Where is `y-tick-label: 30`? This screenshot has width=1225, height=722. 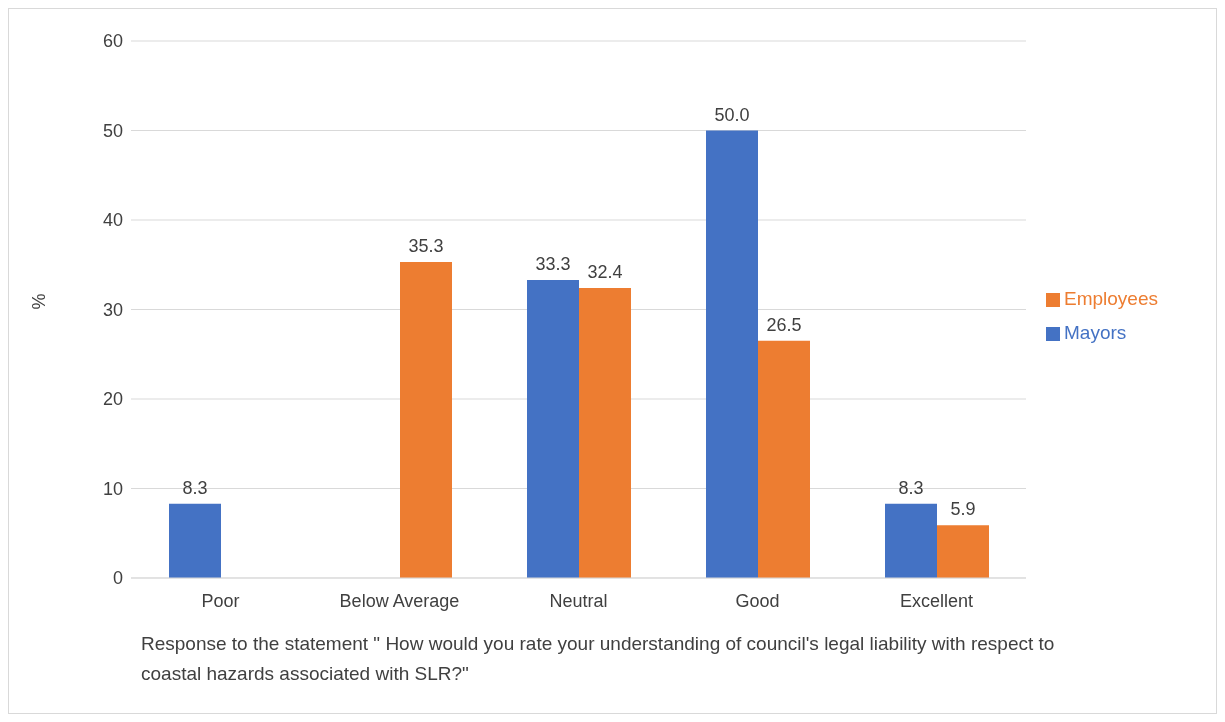
y-tick-label: 30 is located at coordinates (112, 309).